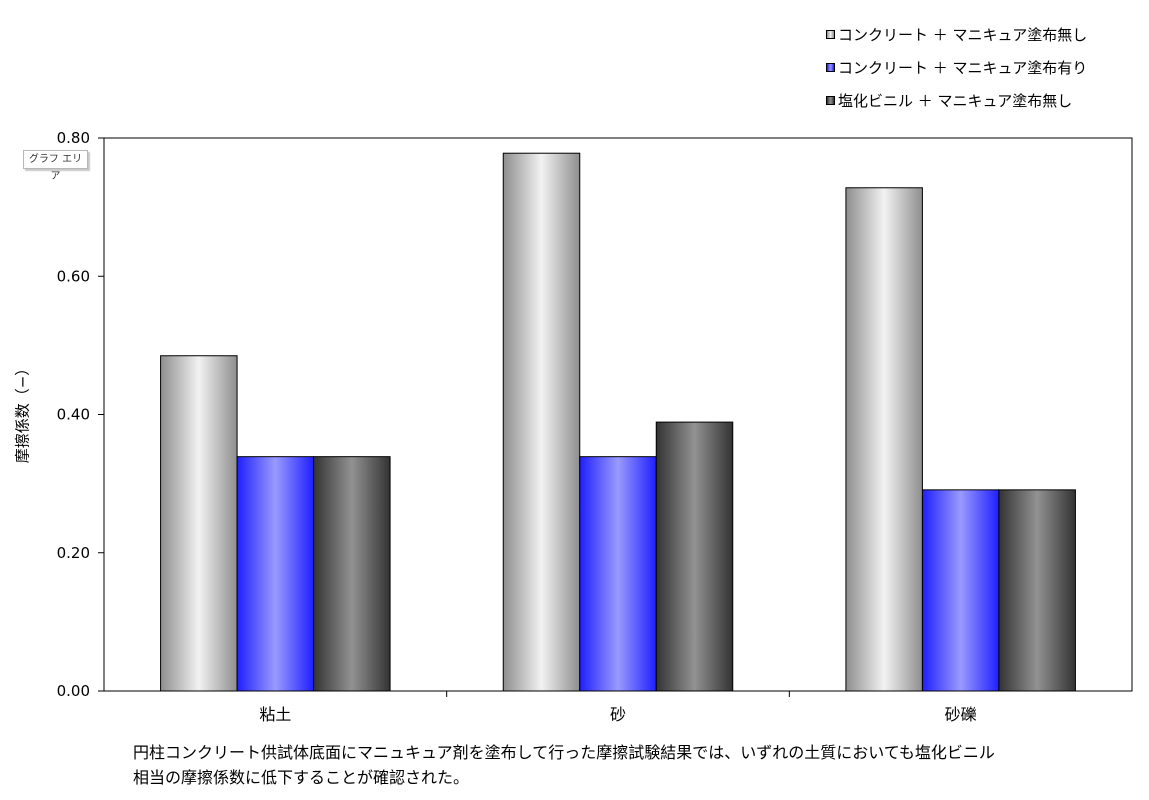 The height and width of the screenshot is (800, 1149). What do you see at coordinates (963, 35) in the screenshot?
I see `legend-label: コンクリート ＋ マニキュア塗布無し` at bounding box center [963, 35].